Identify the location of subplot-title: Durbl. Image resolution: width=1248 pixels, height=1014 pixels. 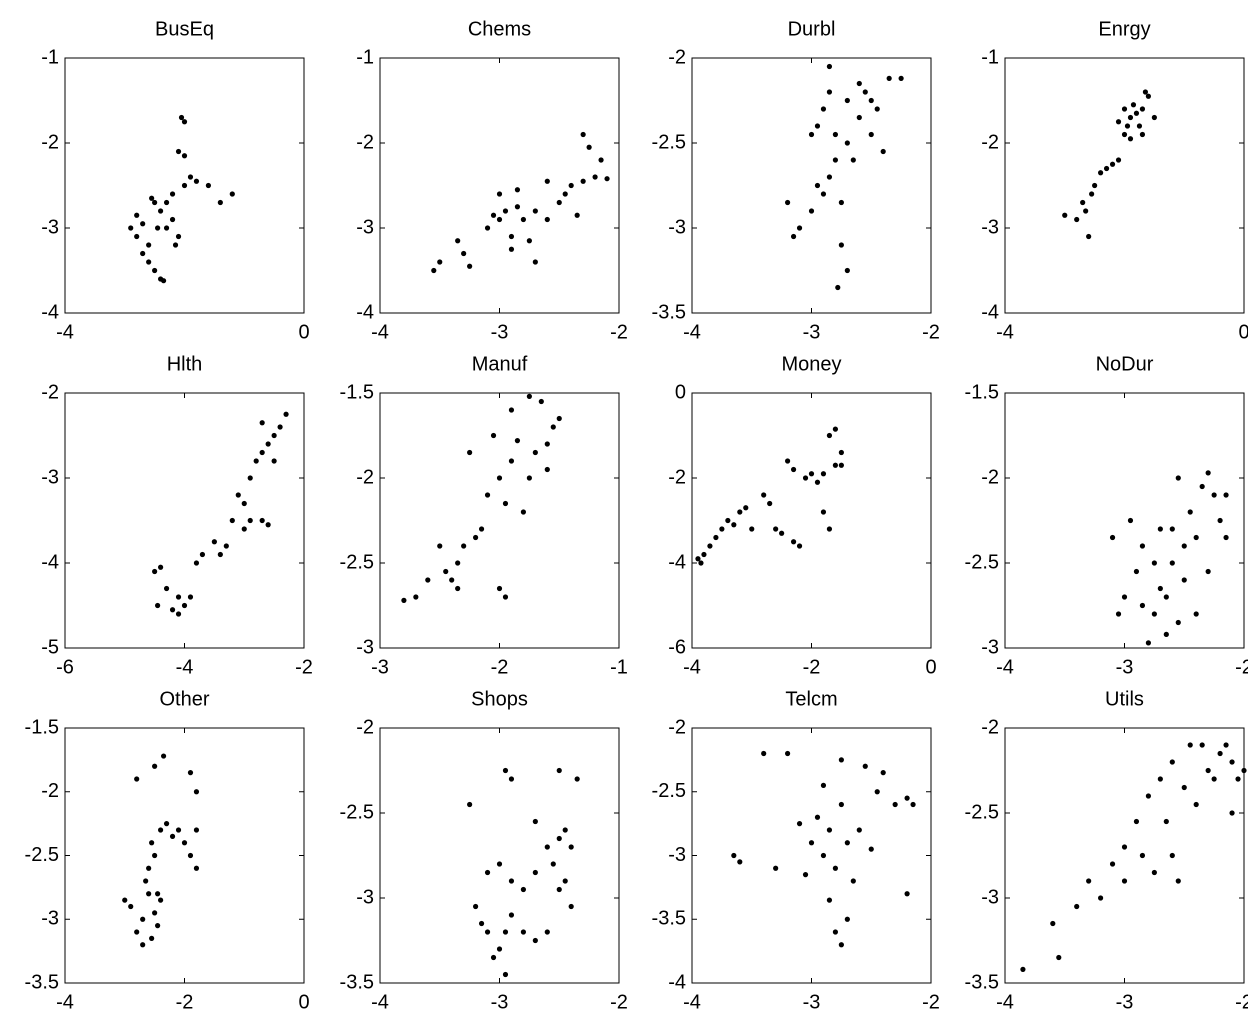
(812, 29).